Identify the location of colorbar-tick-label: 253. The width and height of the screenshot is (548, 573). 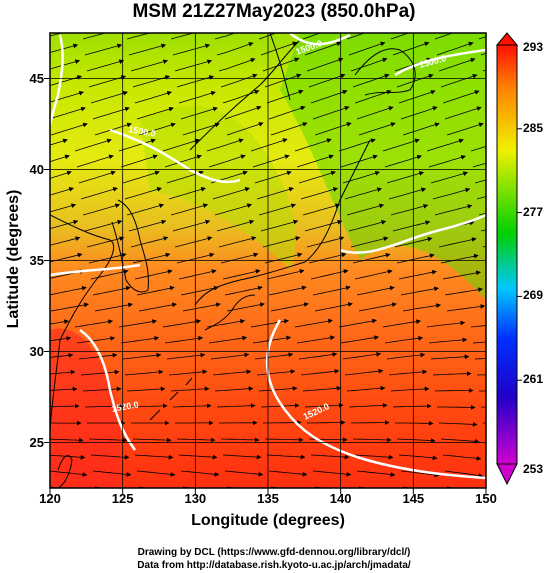
(533, 469).